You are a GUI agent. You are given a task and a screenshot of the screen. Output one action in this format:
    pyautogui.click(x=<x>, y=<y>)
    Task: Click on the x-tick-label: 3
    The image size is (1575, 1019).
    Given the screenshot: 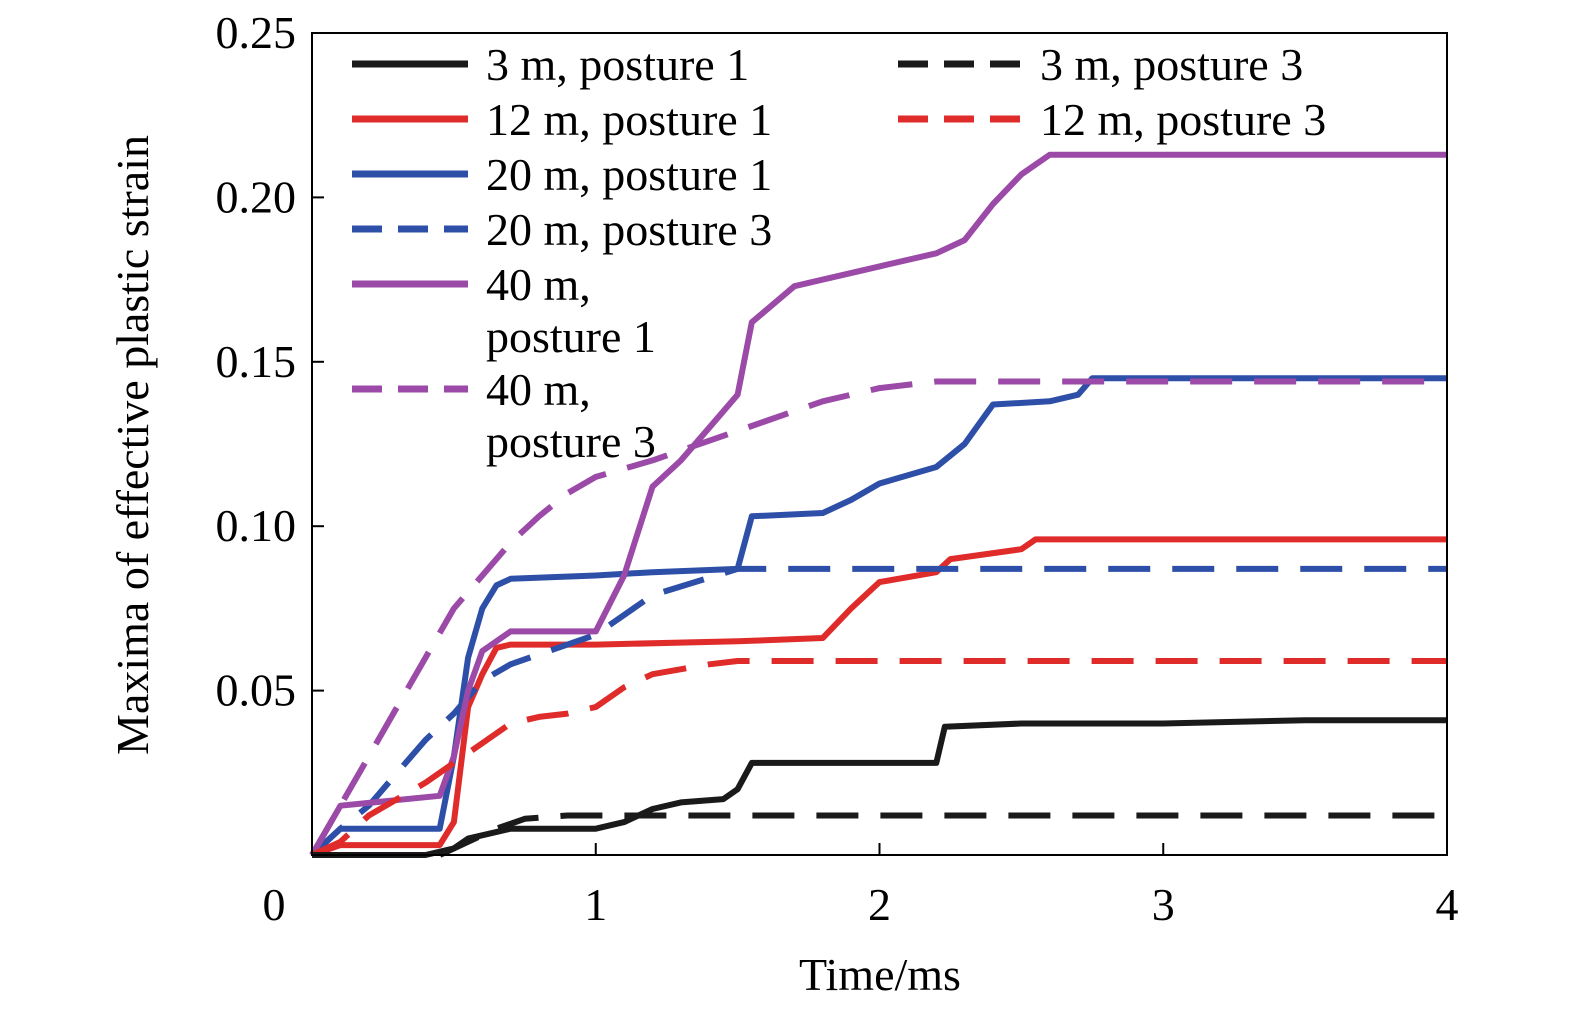 What is the action you would take?
    pyautogui.click(x=1163, y=904)
    